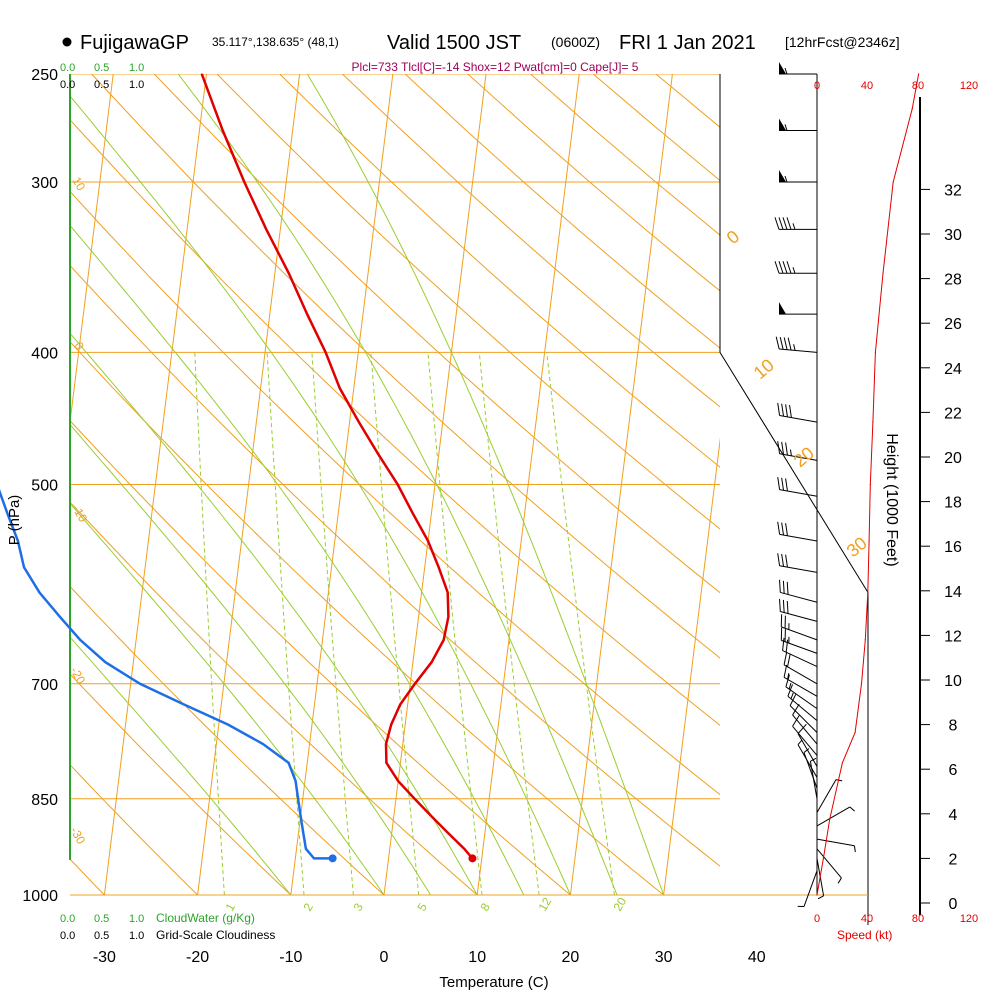  What do you see at coordinates (953, 815) in the screenshot?
I see `height-tick-label: 4` at bounding box center [953, 815].